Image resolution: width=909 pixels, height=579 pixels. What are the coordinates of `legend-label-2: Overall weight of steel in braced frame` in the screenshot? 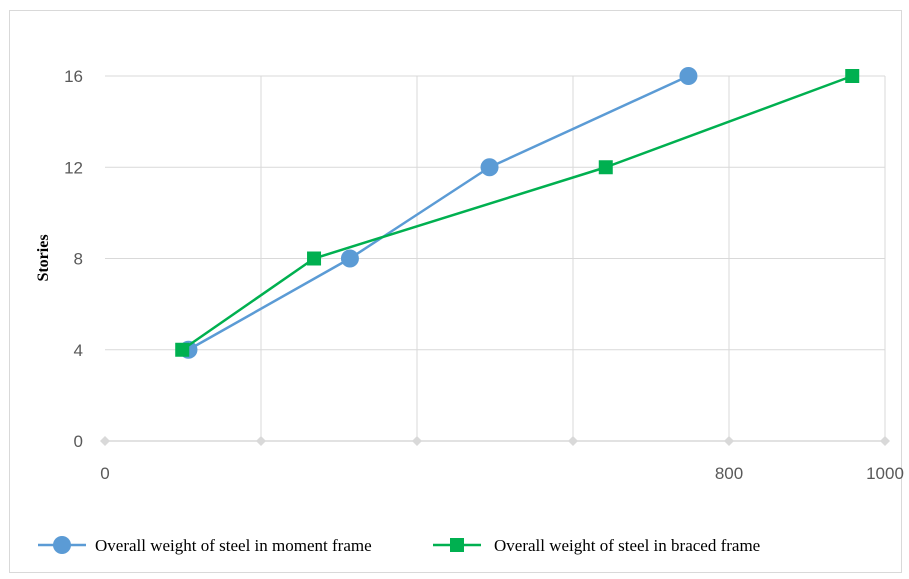 It's located at (627, 545).